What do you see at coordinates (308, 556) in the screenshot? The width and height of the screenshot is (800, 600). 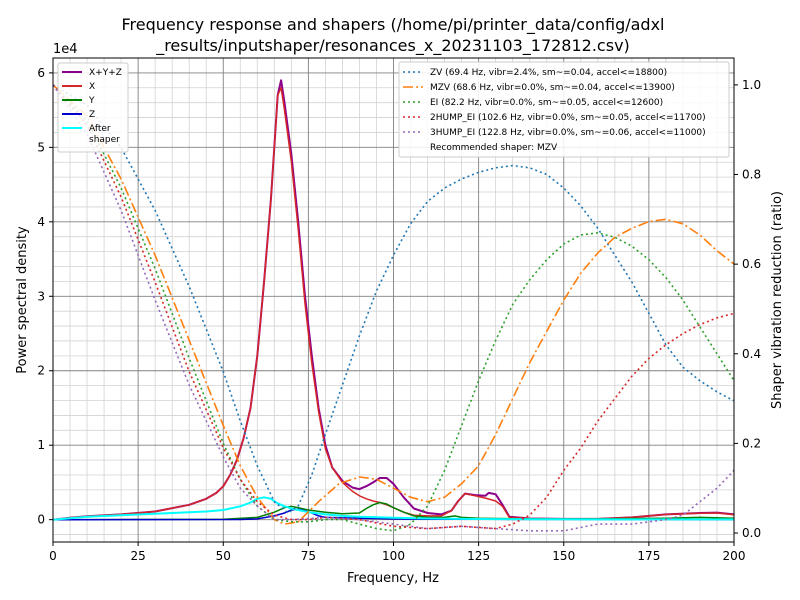 I see `x-tick-label: 75` at bounding box center [308, 556].